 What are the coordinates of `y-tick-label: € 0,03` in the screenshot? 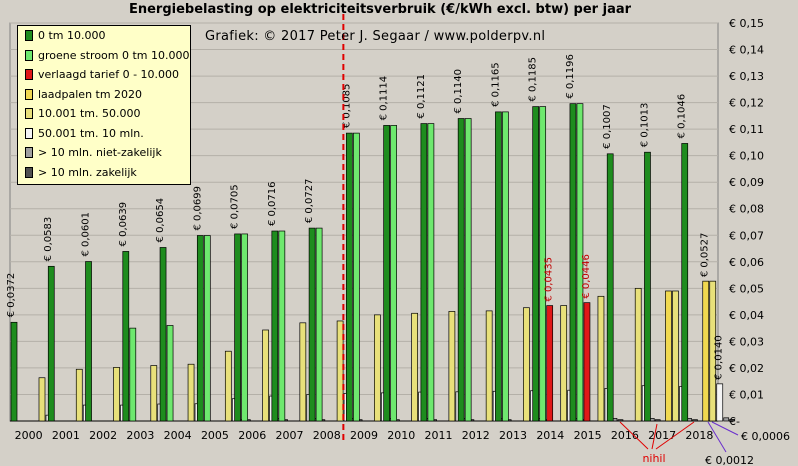 It's located at (746, 341).